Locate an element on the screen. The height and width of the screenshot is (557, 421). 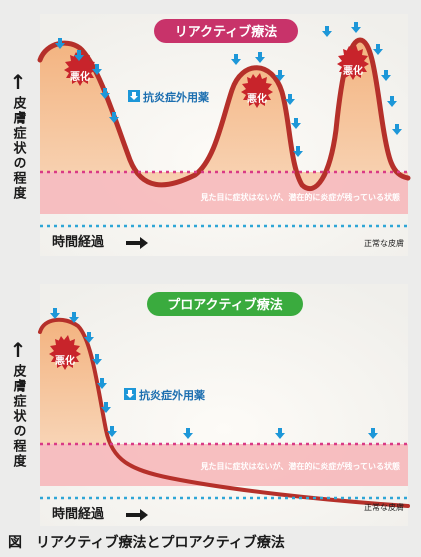
y-axis-label-top: ↑ 皮膚症状の程度 is located at coordinates (18, 136).